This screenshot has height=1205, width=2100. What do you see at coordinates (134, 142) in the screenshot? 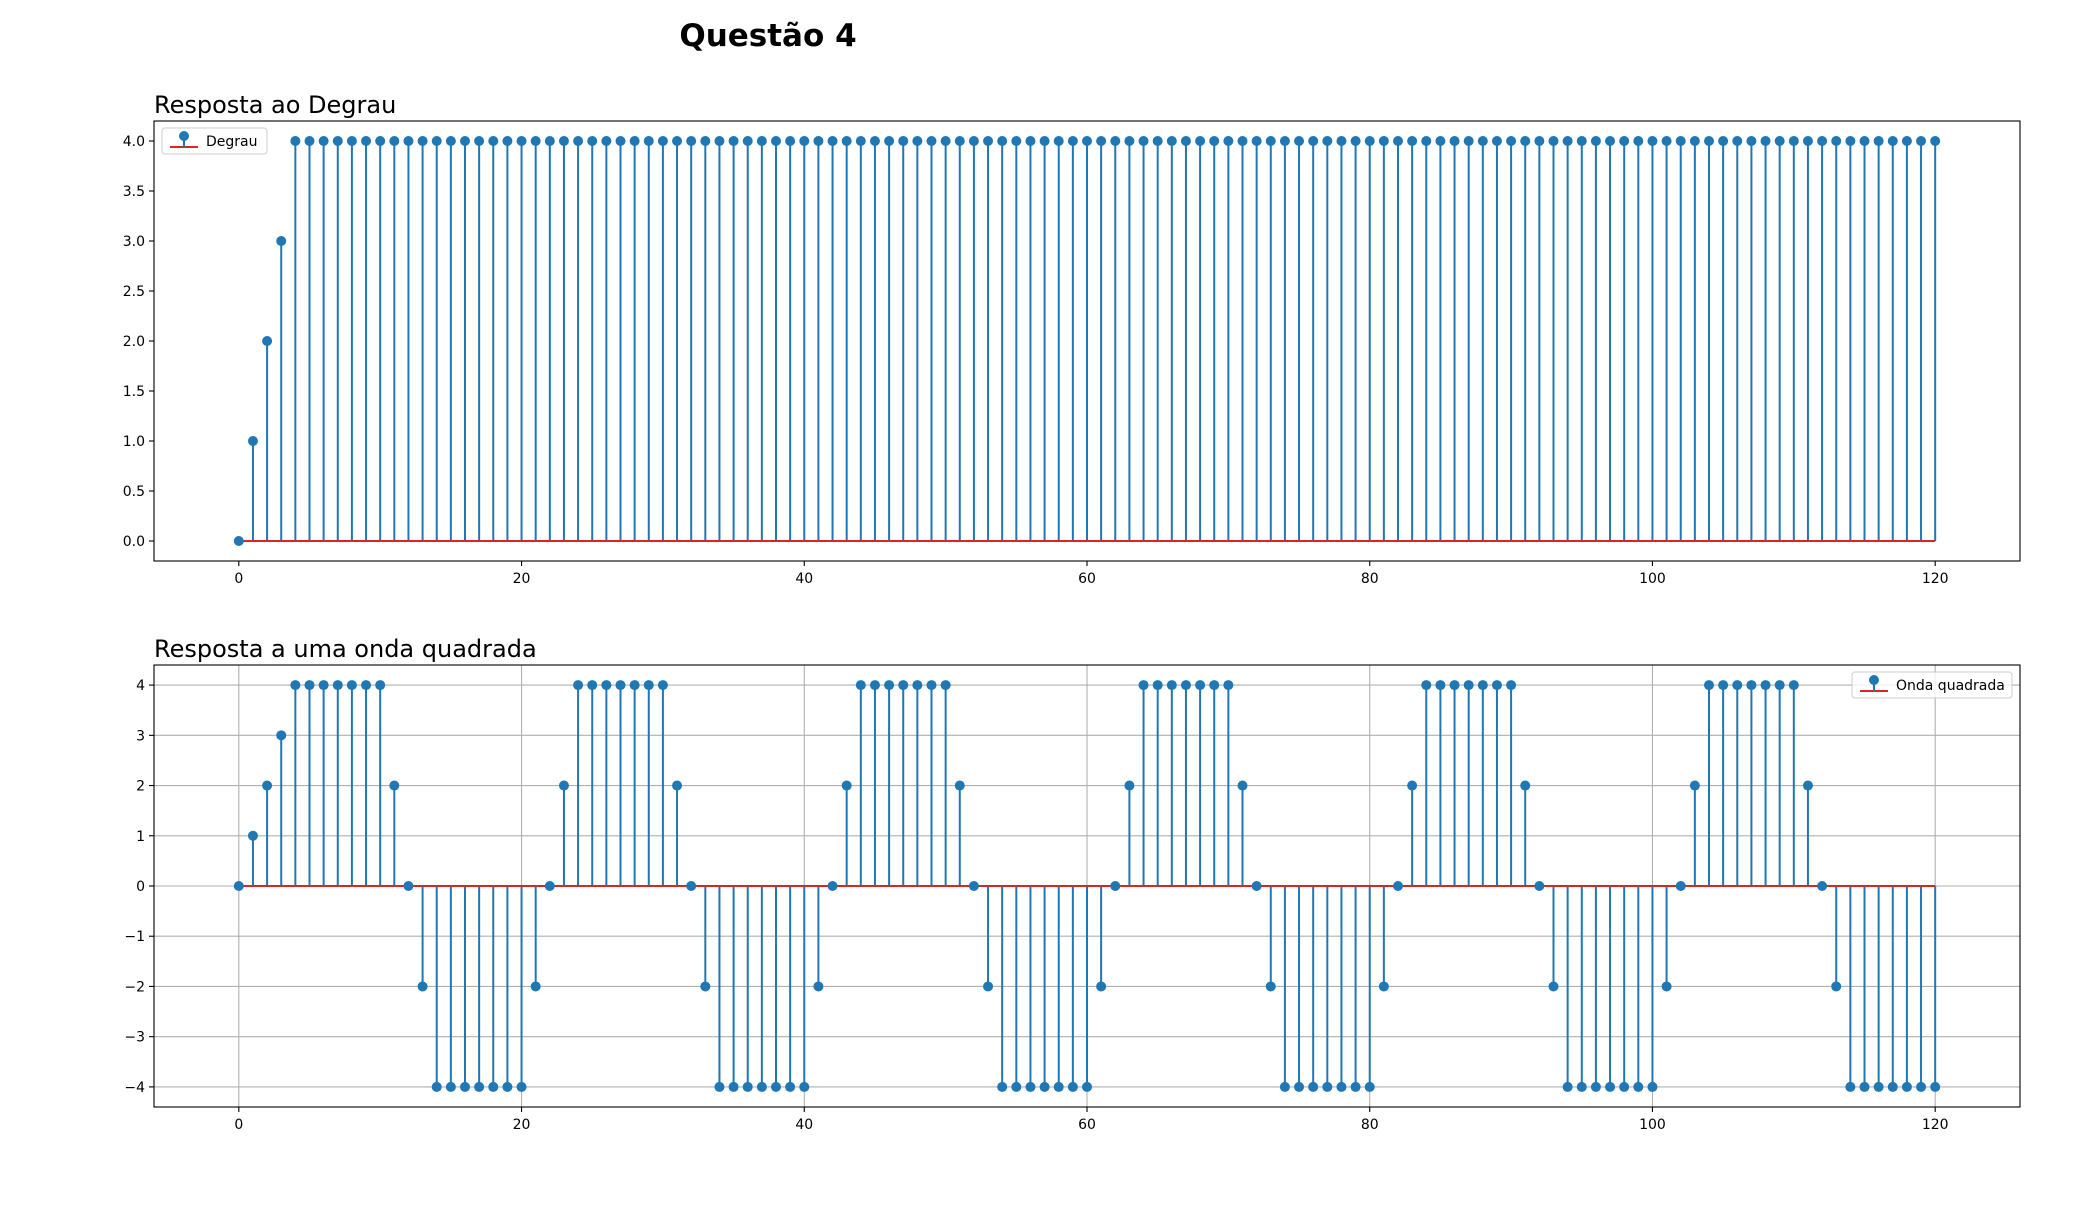
I see `step-y-tick-label: 4.0` at bounding box center [134, 142].